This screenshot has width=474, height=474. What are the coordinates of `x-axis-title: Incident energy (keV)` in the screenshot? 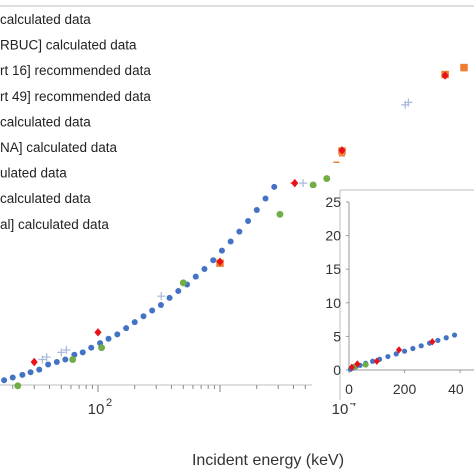 It's located at (268, 460).